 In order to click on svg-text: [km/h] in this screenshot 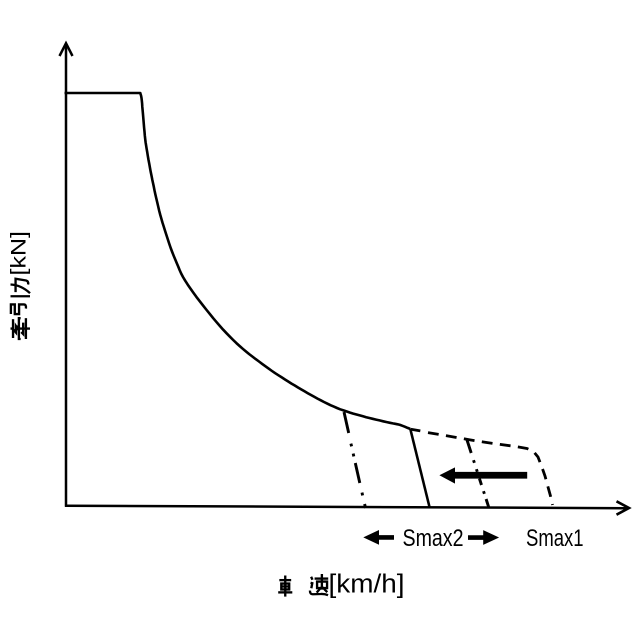, I will do `click(367, 584)`.